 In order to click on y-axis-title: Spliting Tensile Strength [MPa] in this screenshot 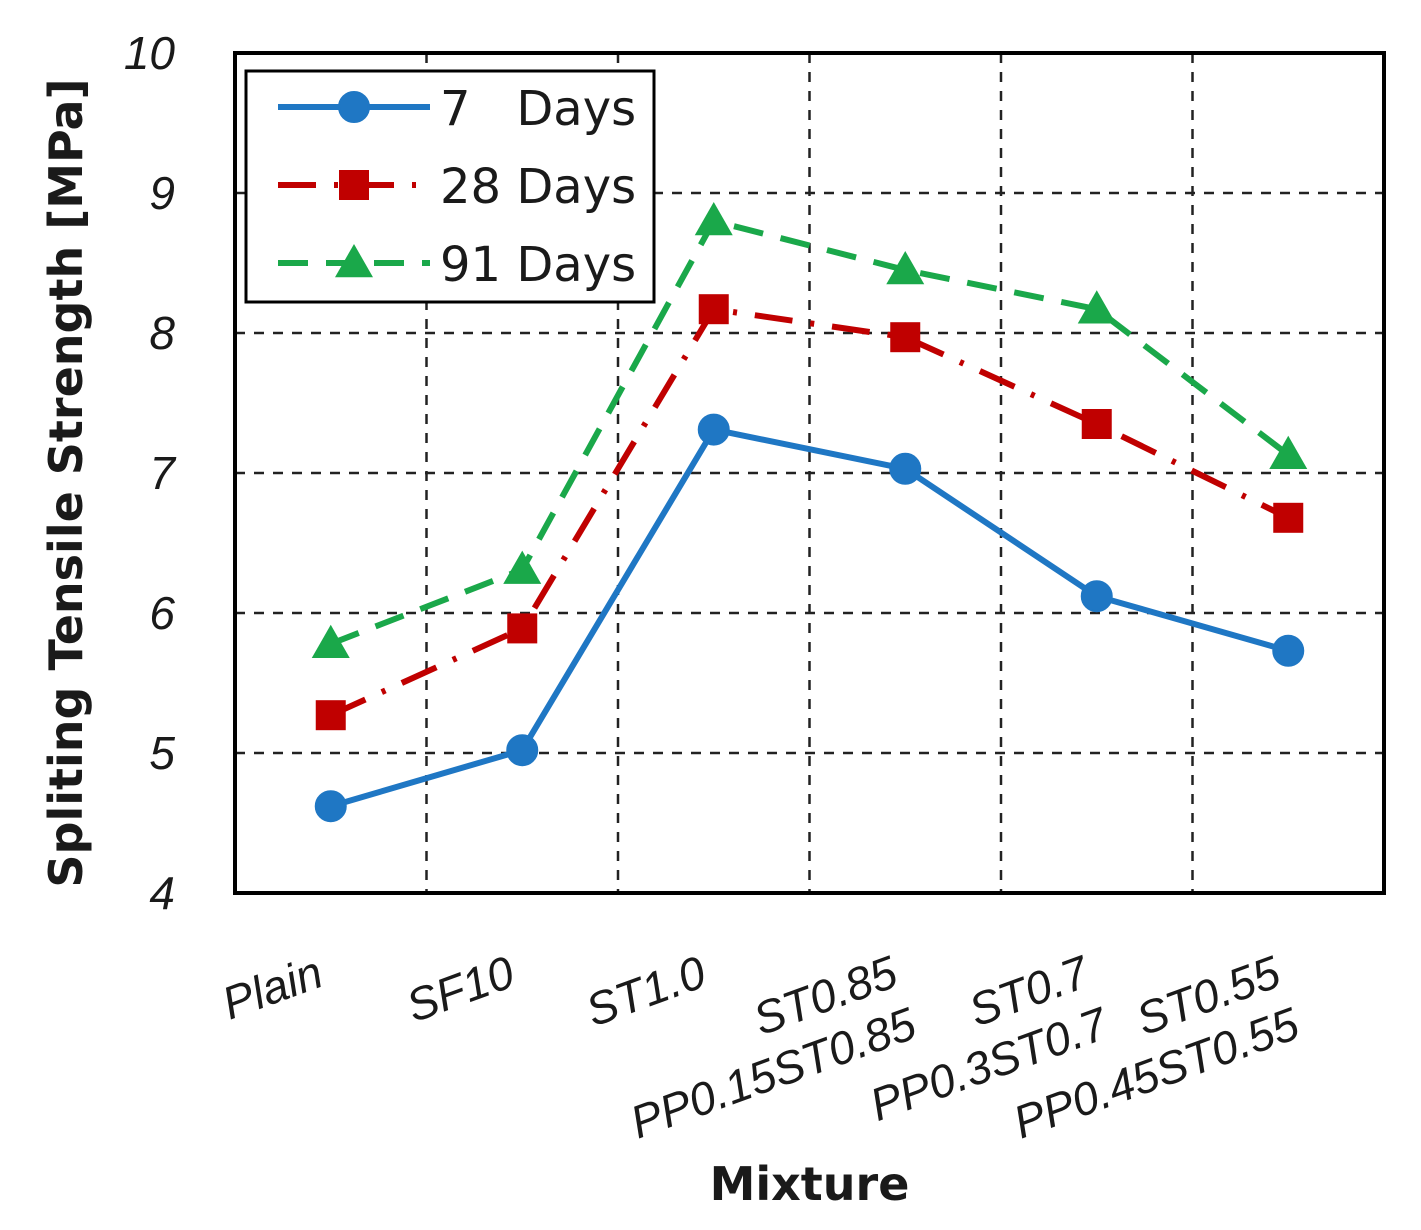, I will do `click(66, 482)`.